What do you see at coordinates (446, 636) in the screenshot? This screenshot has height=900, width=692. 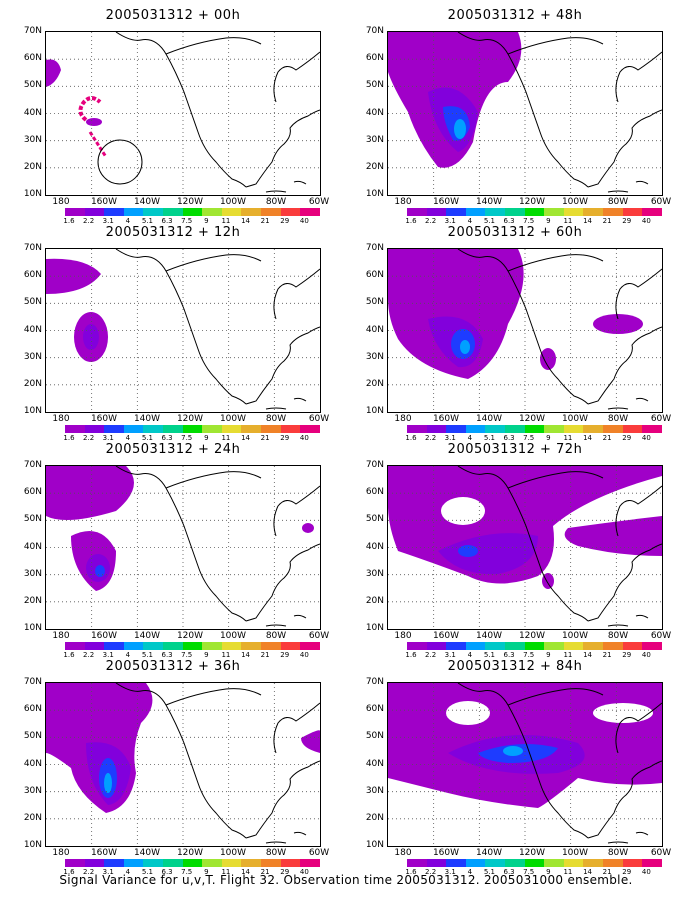 I see `longitude-tick-label: 160W` at bounding box center [446, 636].